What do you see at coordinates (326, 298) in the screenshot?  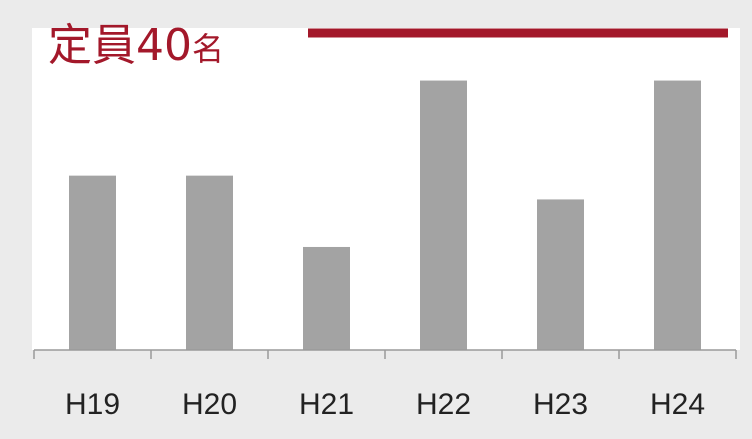 I see `bar-H21` at bounding box center [326, 298].